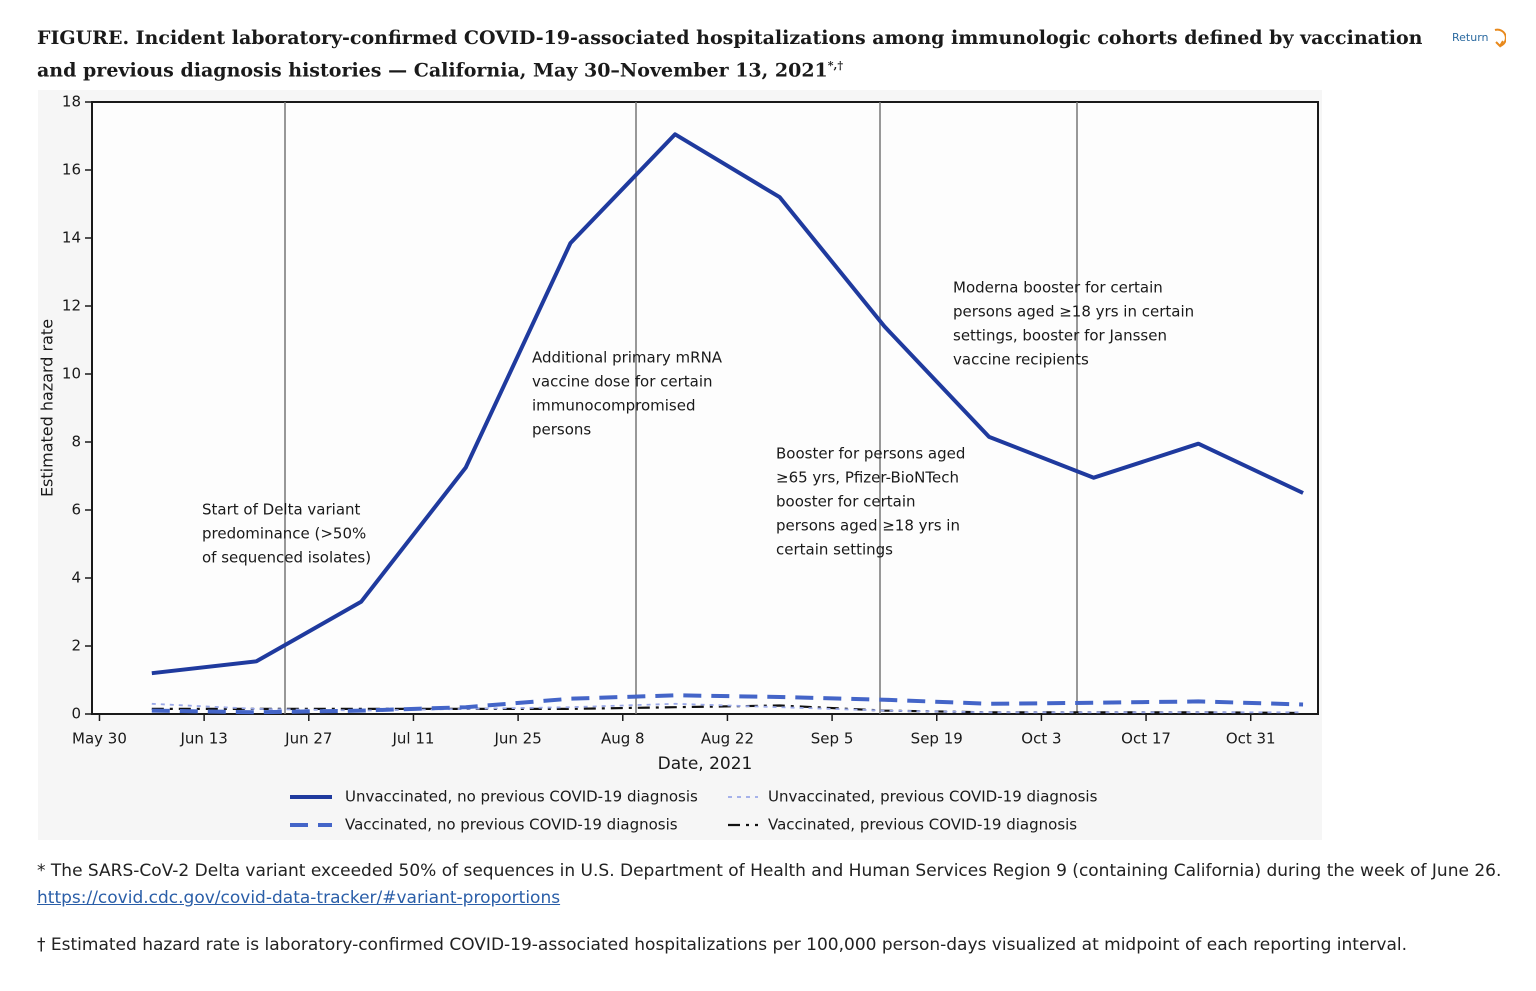 The width and height of the screenshot is (1536, 991). What do you see at coordinates (834, 550) in the screenshot?
I see `annotation: certain settings` at bounding box center [834, 550].